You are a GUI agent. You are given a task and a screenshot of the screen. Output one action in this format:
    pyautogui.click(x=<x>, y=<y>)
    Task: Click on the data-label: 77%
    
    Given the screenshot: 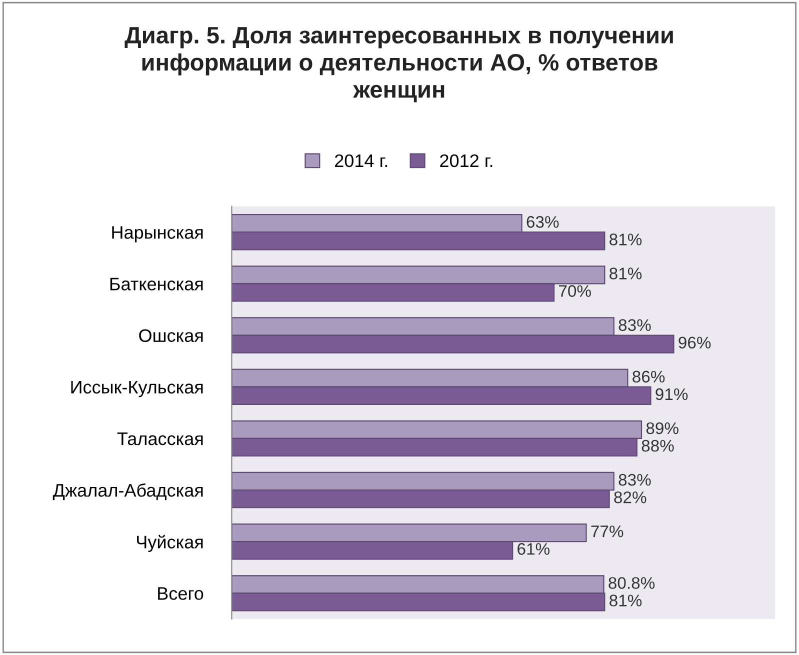 What is the action you would take?
    pyautogui.click(x=607, y=532)
    